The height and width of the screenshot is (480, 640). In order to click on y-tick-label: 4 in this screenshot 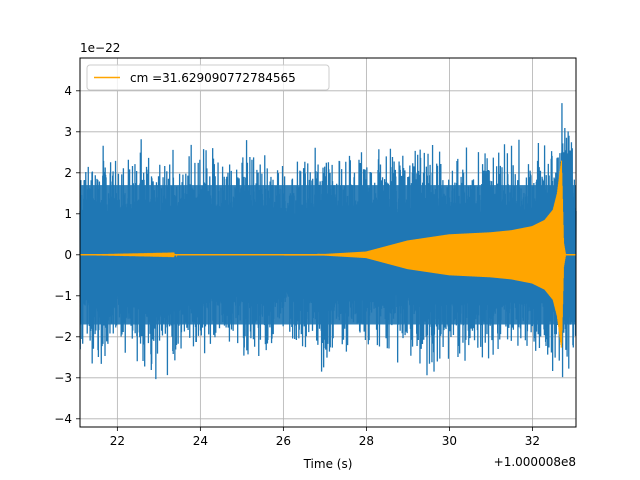, I will do `click(68, 91)`.